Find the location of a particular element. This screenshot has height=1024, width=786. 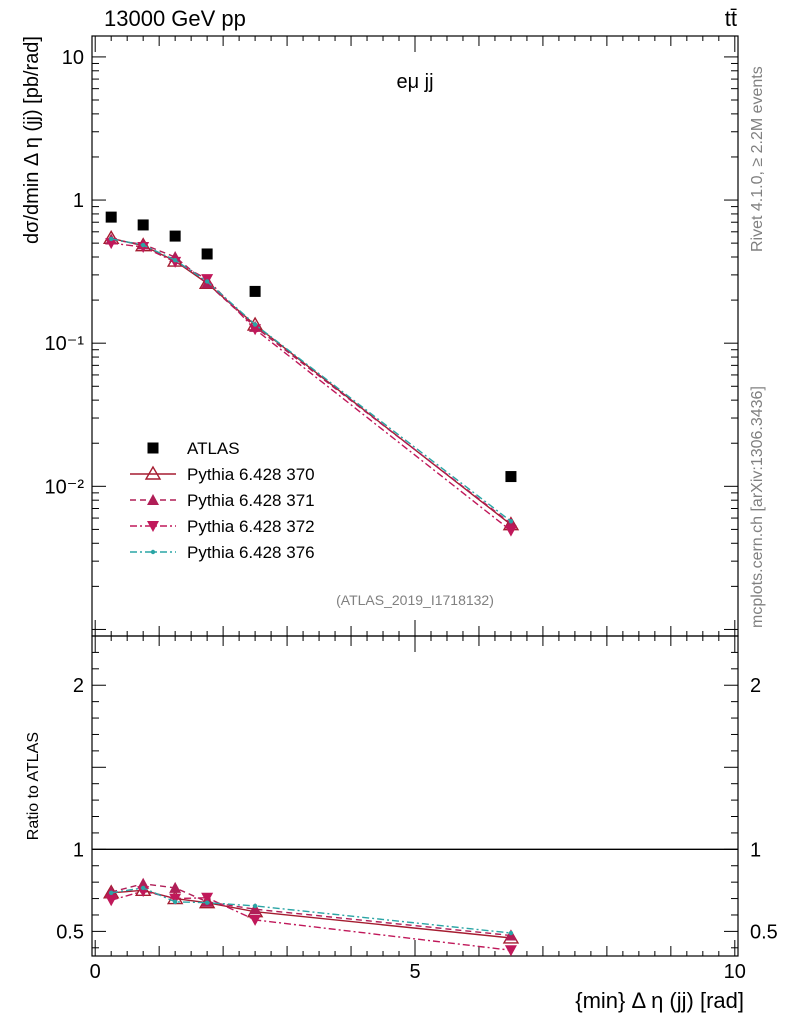

header-right-label: tt̄ is located at coordinates (731, 18).